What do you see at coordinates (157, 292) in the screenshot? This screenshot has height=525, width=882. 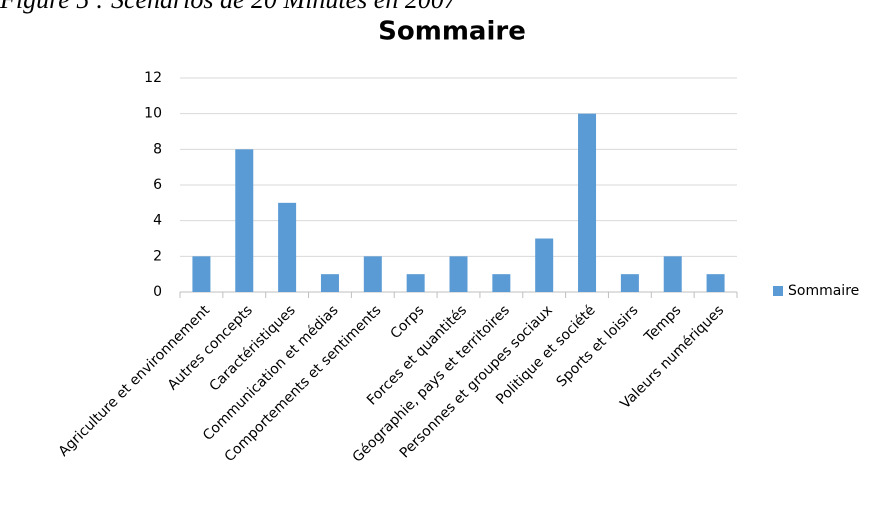 I see `y-tick-label: 0` at bounding box center [157, 292].